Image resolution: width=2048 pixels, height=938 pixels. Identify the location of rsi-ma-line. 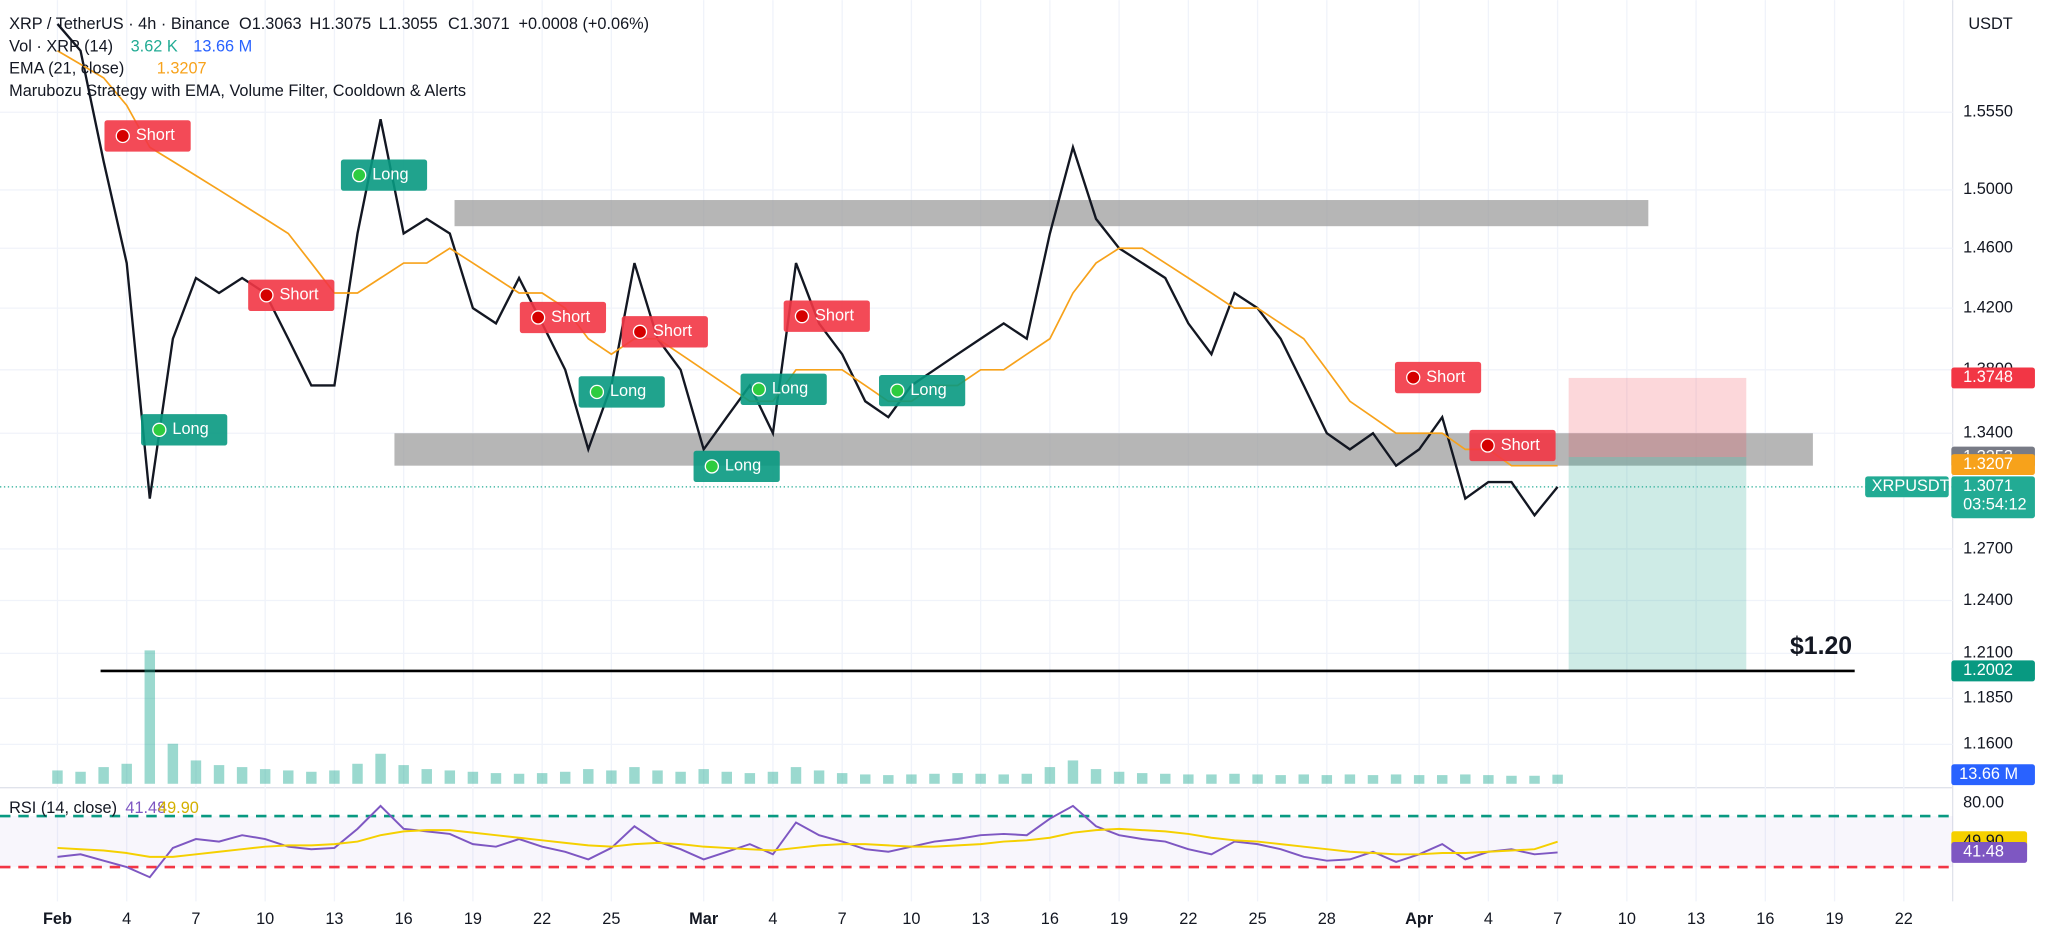
(807, 842).